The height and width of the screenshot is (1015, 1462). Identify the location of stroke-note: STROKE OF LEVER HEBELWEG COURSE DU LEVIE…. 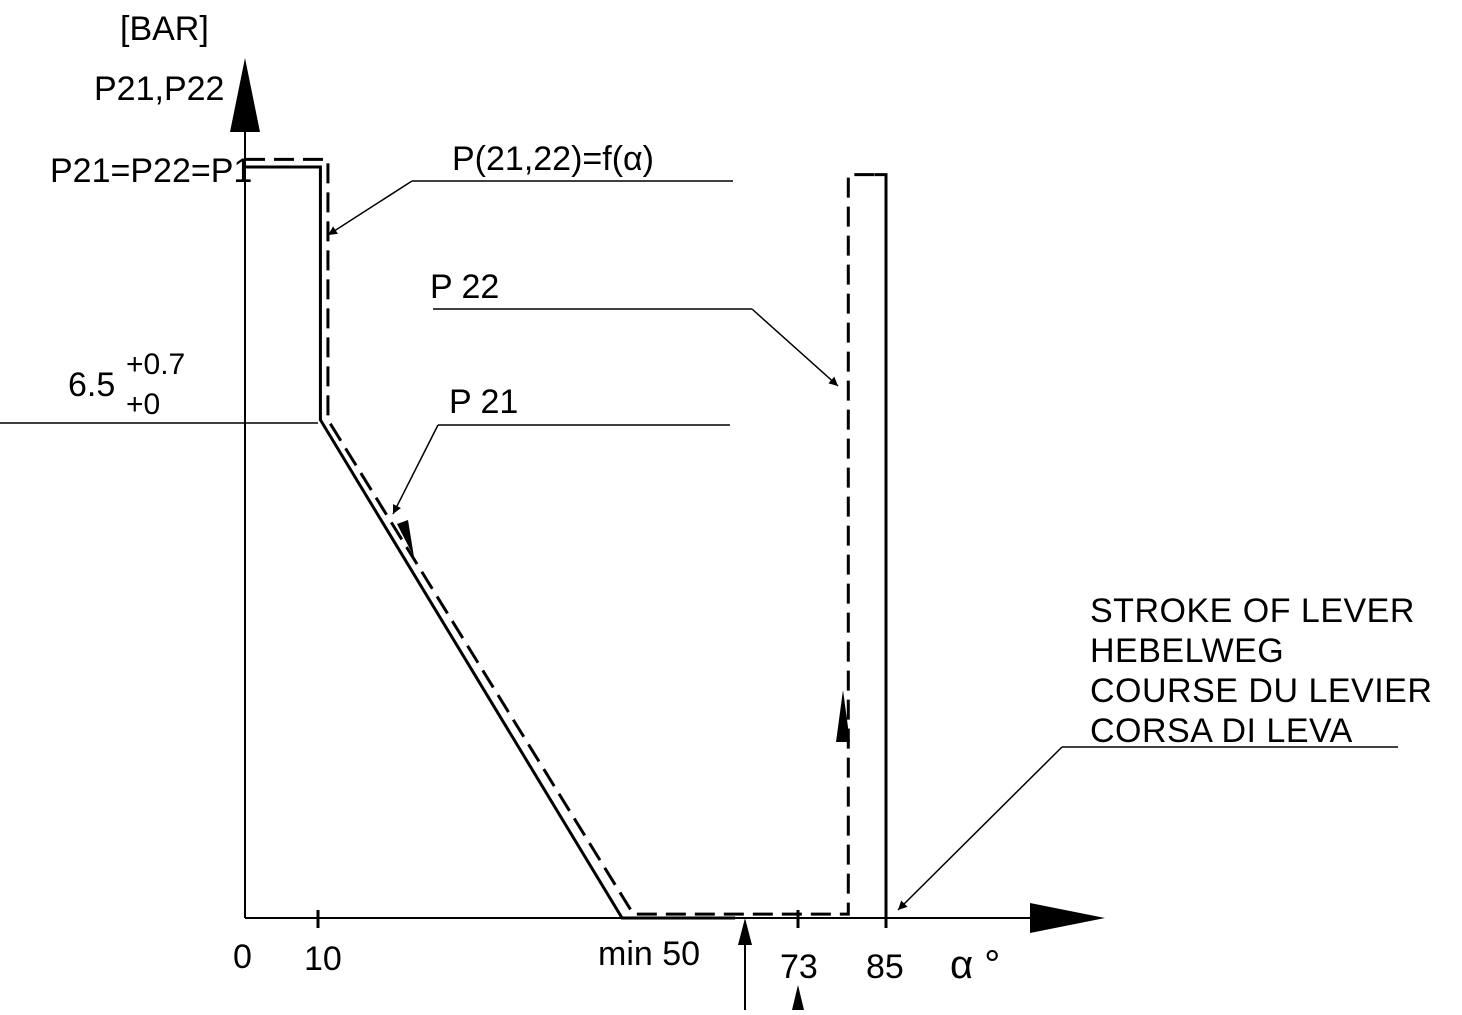
(1261, 671).